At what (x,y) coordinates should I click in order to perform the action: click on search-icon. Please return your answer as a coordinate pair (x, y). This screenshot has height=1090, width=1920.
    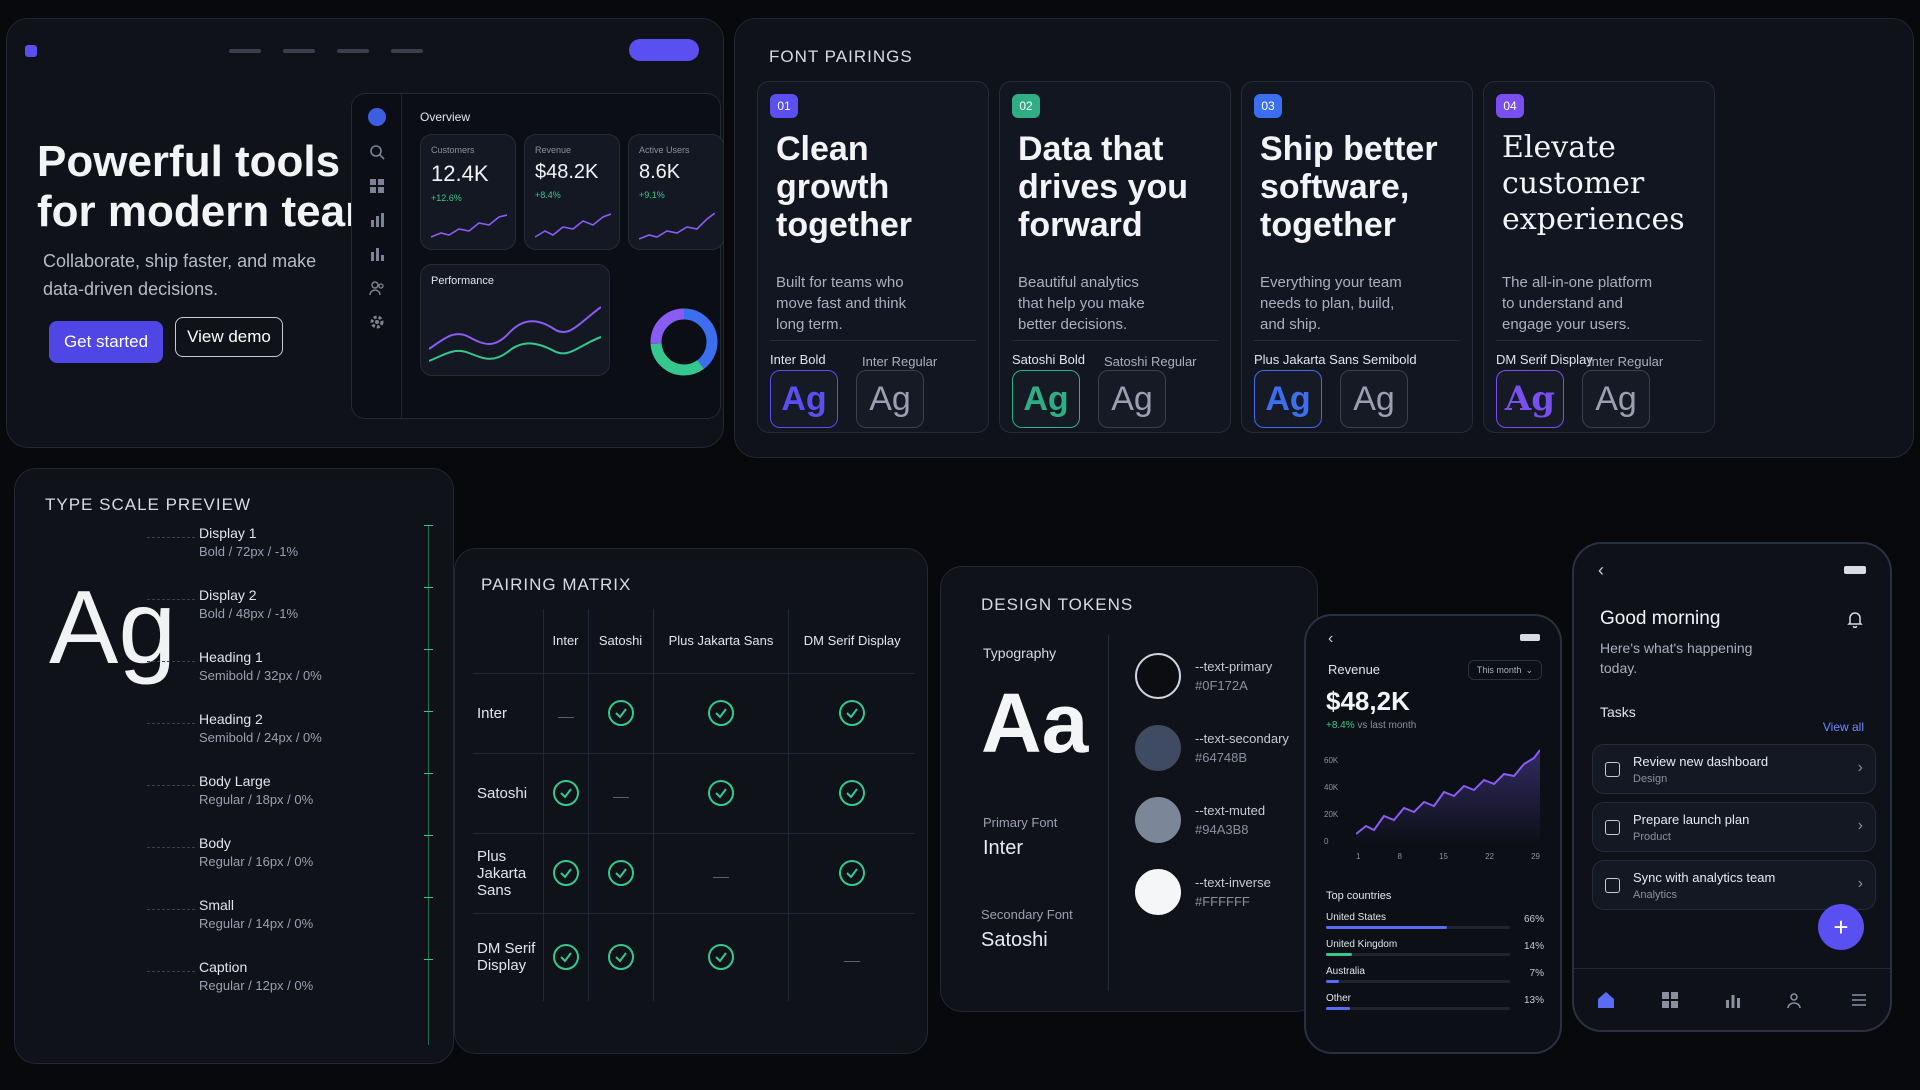
    Looking at the image, I should click on (377, 152).